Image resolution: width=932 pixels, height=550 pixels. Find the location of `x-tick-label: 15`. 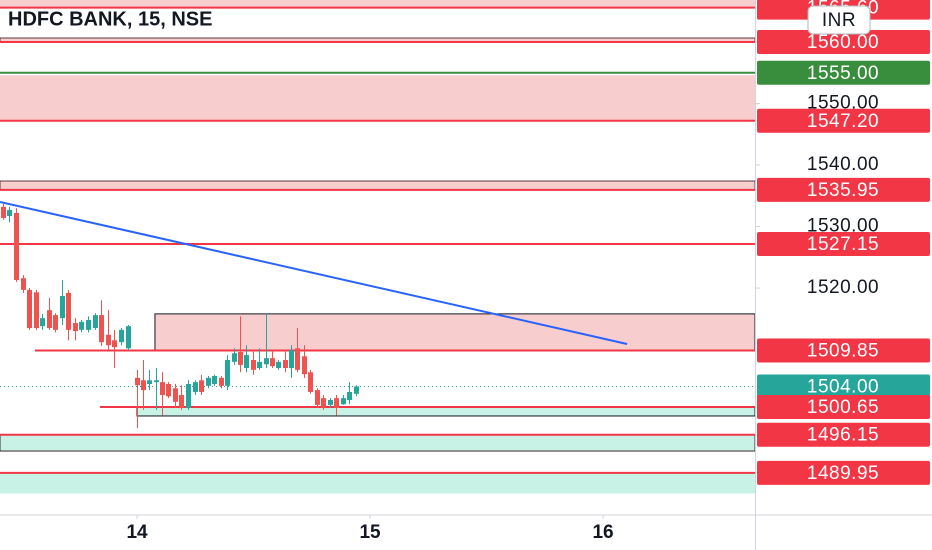

x-tick-label: 15 is located at coordinates (370, 532).